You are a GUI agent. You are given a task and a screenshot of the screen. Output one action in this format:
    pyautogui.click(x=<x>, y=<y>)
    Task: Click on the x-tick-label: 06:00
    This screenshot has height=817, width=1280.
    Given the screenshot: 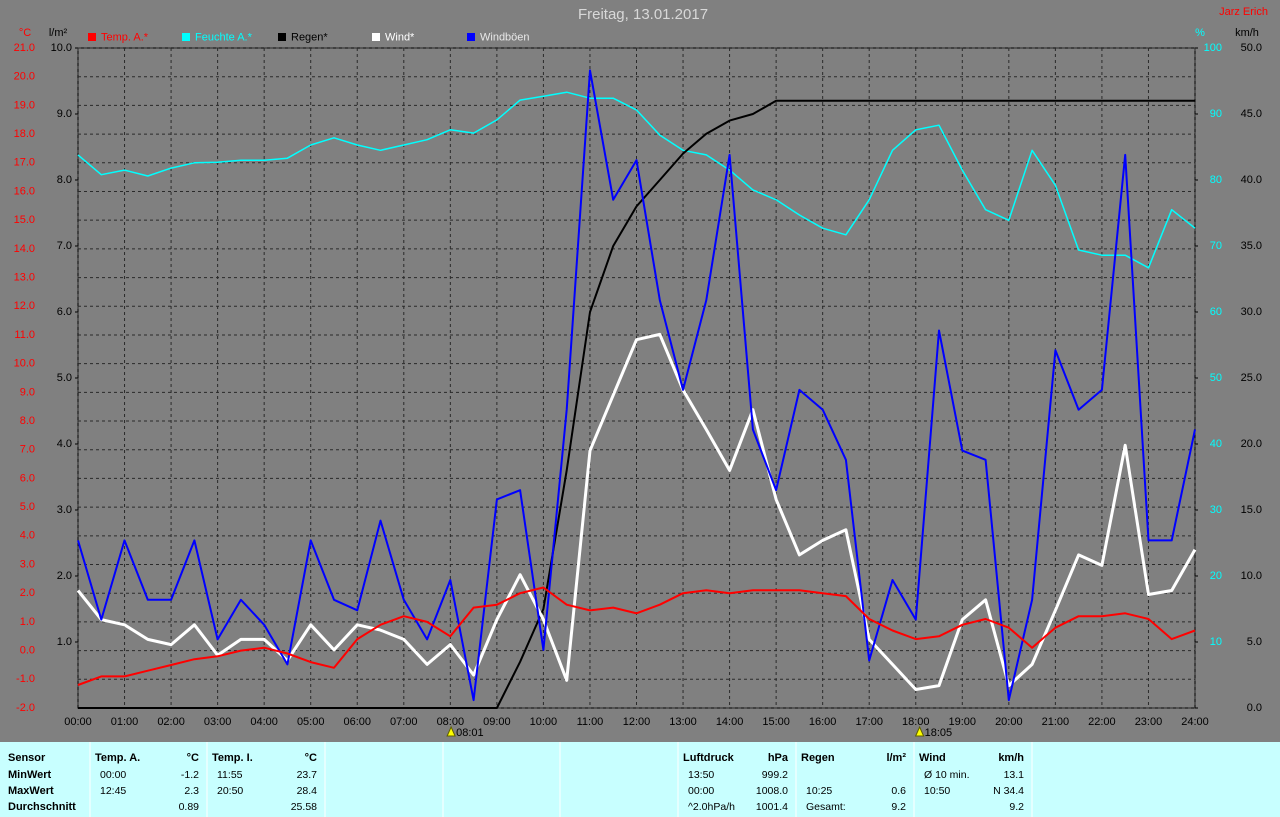 What is the action you would take?
    pyautogui.click(x=357, y=722)
    